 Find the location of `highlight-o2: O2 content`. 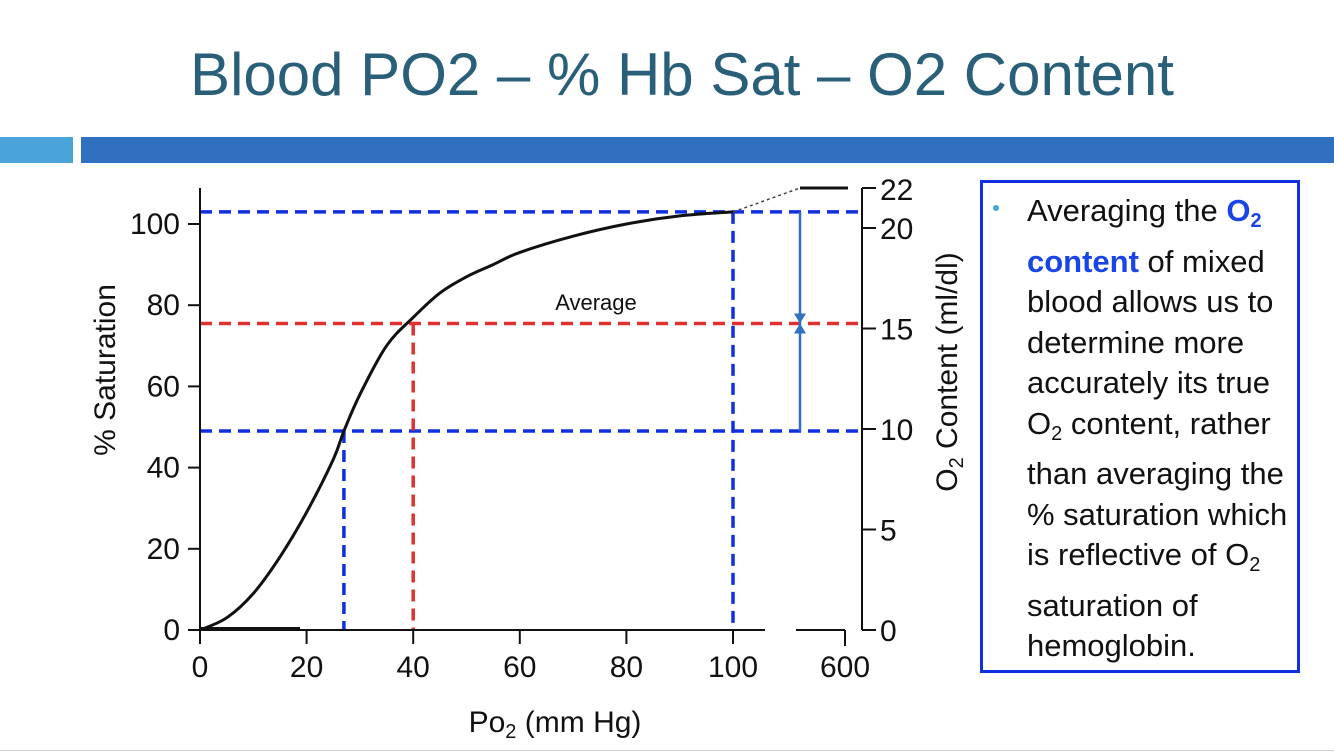

highlight-o2: O2 content is located at coordinates (1144, 236).